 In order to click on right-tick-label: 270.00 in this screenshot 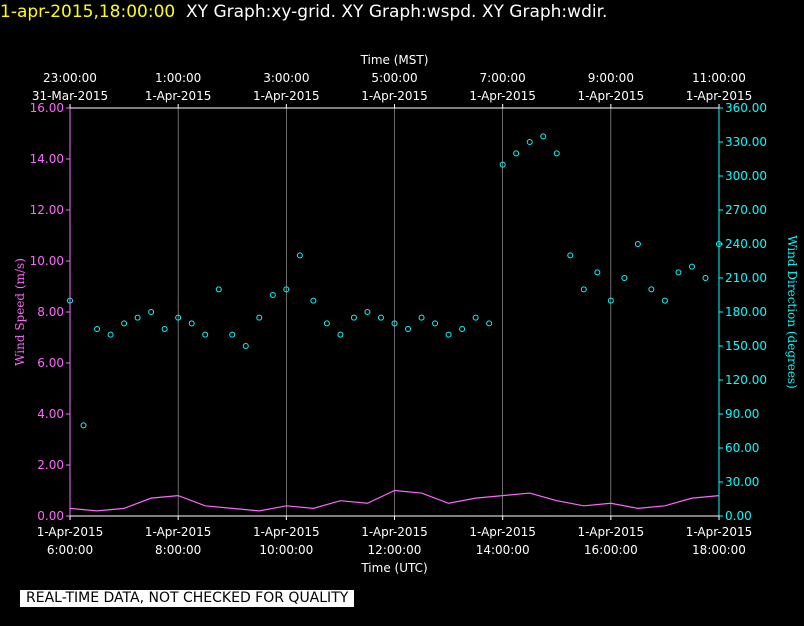, I will do `click(746, 210)`.